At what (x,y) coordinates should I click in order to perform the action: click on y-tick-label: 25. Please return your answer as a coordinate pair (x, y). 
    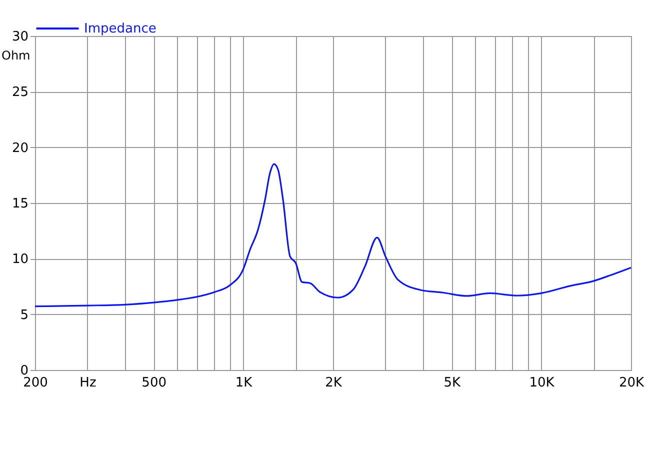
    Looking at the image, I should click on (20, 92).